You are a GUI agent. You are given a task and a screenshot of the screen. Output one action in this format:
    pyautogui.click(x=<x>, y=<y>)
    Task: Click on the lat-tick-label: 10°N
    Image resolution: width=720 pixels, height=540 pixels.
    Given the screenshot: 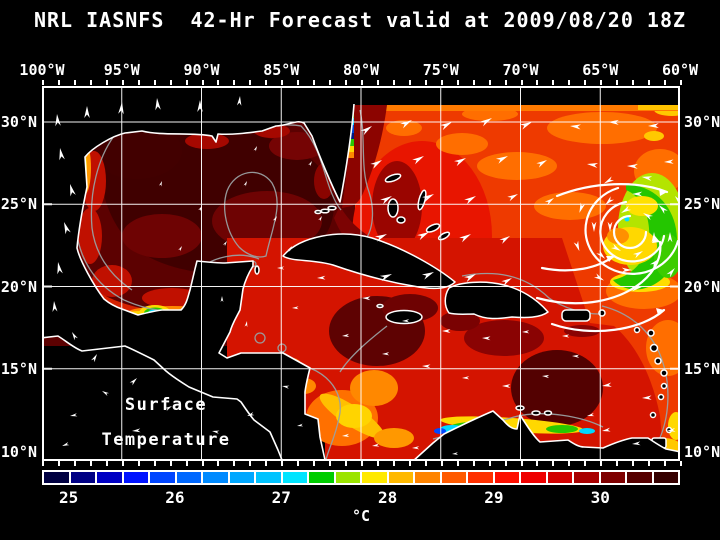 What is the action you would take?
    pyautogui.click(x=18, y=452)
    